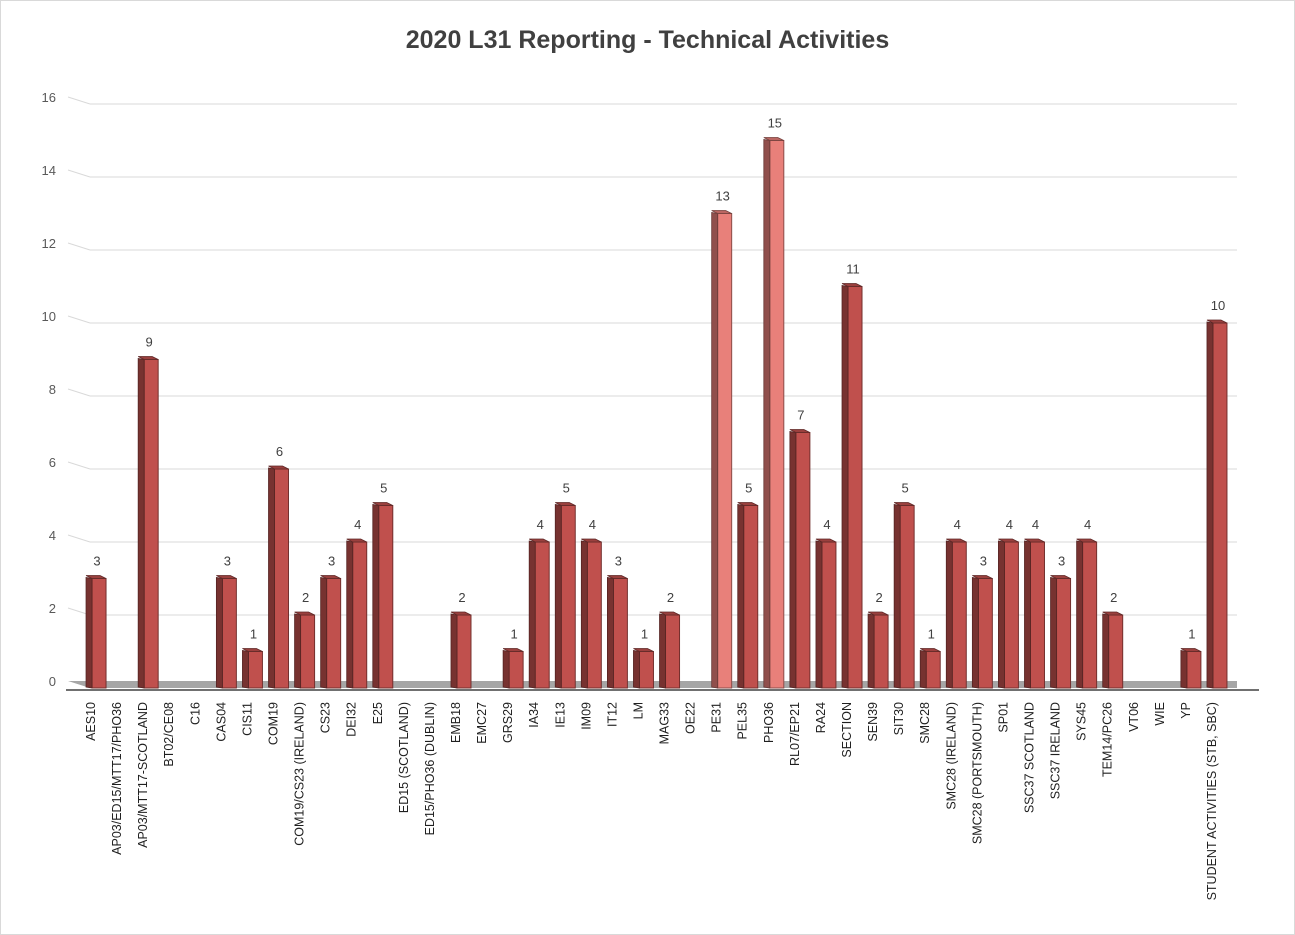 The image size is (1295, 935). What do you see at coordinates (91, 721) in the screenshot?
I see `x-tick-label: AES10` at bounding box center [91, 721].